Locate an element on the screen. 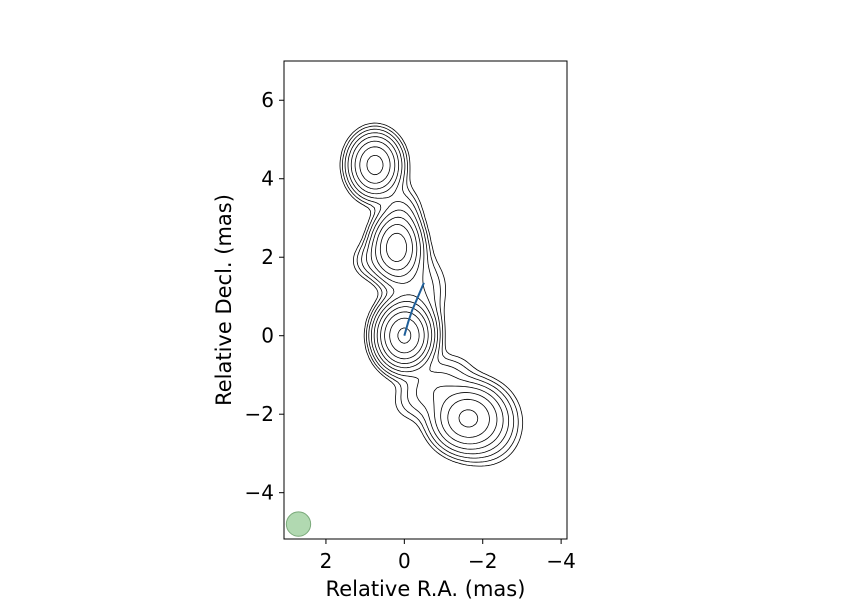 This screenshot has width=850, height=600. y-tick-label: −2 is located at coordinates (259, 414).